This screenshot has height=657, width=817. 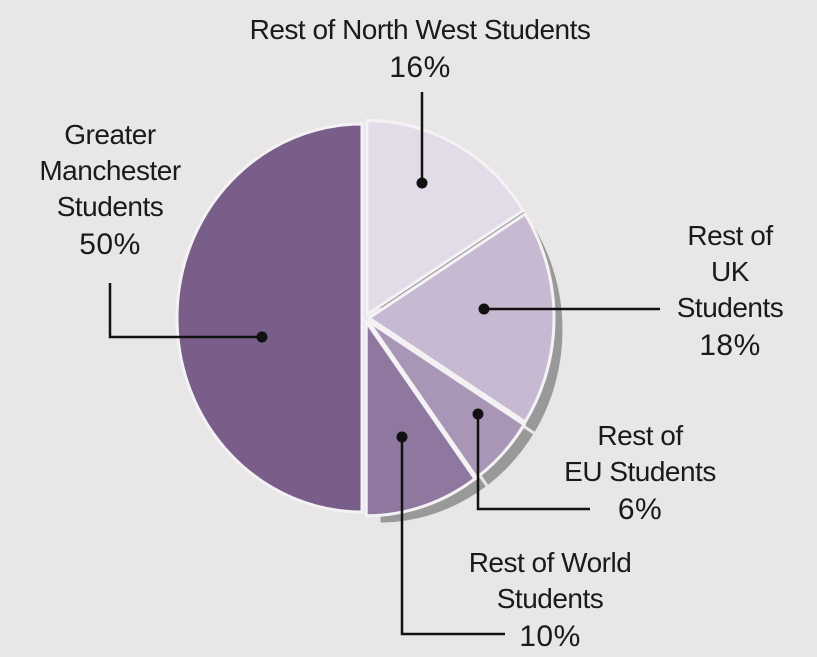 I want to click on value-label: 6%, so click(x=640, y=509).